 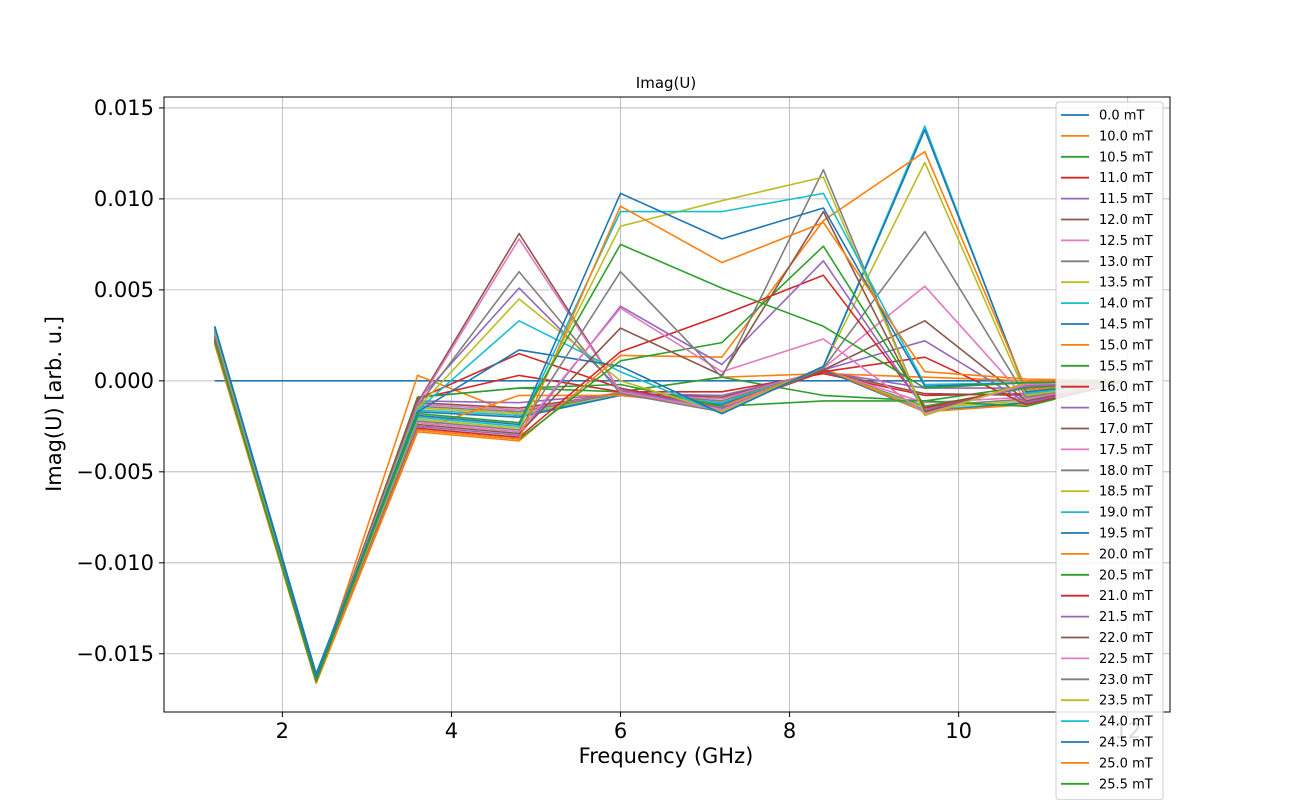 I want to click on y-axis-label: Imag(U) [arb. u.], so click(x=54, y=404).